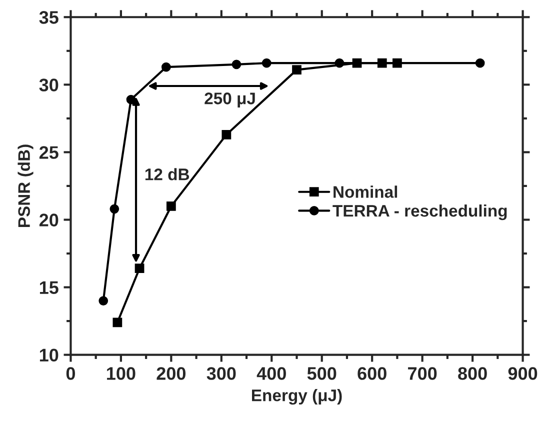 The width and height of the screenshot is (544, 428). I want to click on y-tick-label: 30, so click(48, 85).